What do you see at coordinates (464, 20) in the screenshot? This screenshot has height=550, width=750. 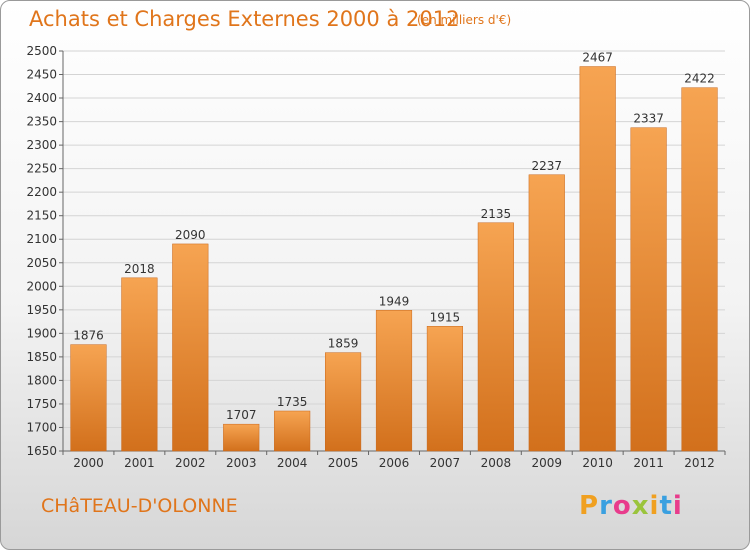 I see `chart-subtitle: (en milliers d'€)` at bounding box center [464, 20].